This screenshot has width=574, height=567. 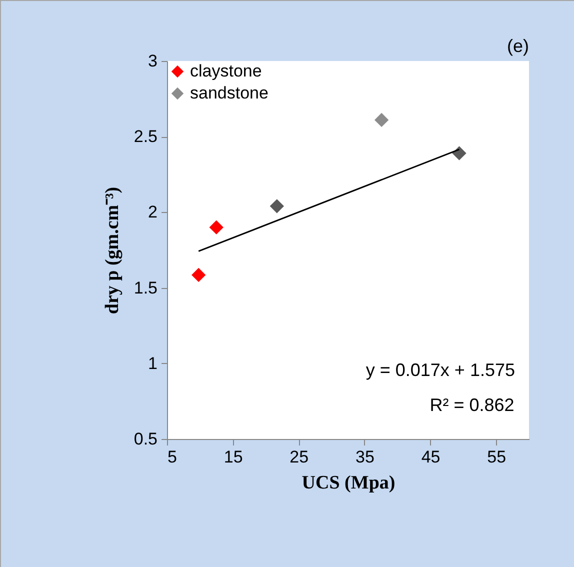 I want to click on y-axis-title: dry p (gm.cm⁻³), so click(x=112, y=250).